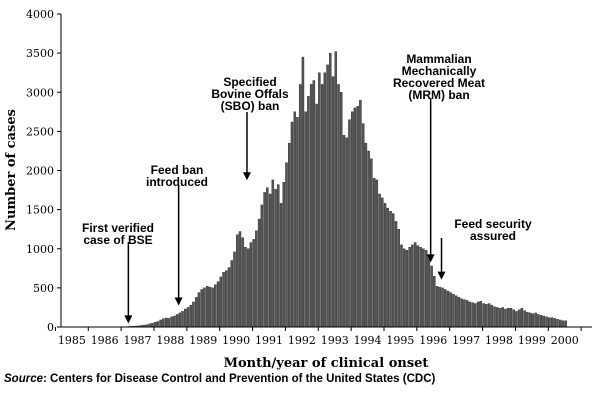 This screenshot has height=400, width=600. Describe the element at coordinates (177, 170) in the screenshot. I see `annotation-text: Feed ban` at that location.